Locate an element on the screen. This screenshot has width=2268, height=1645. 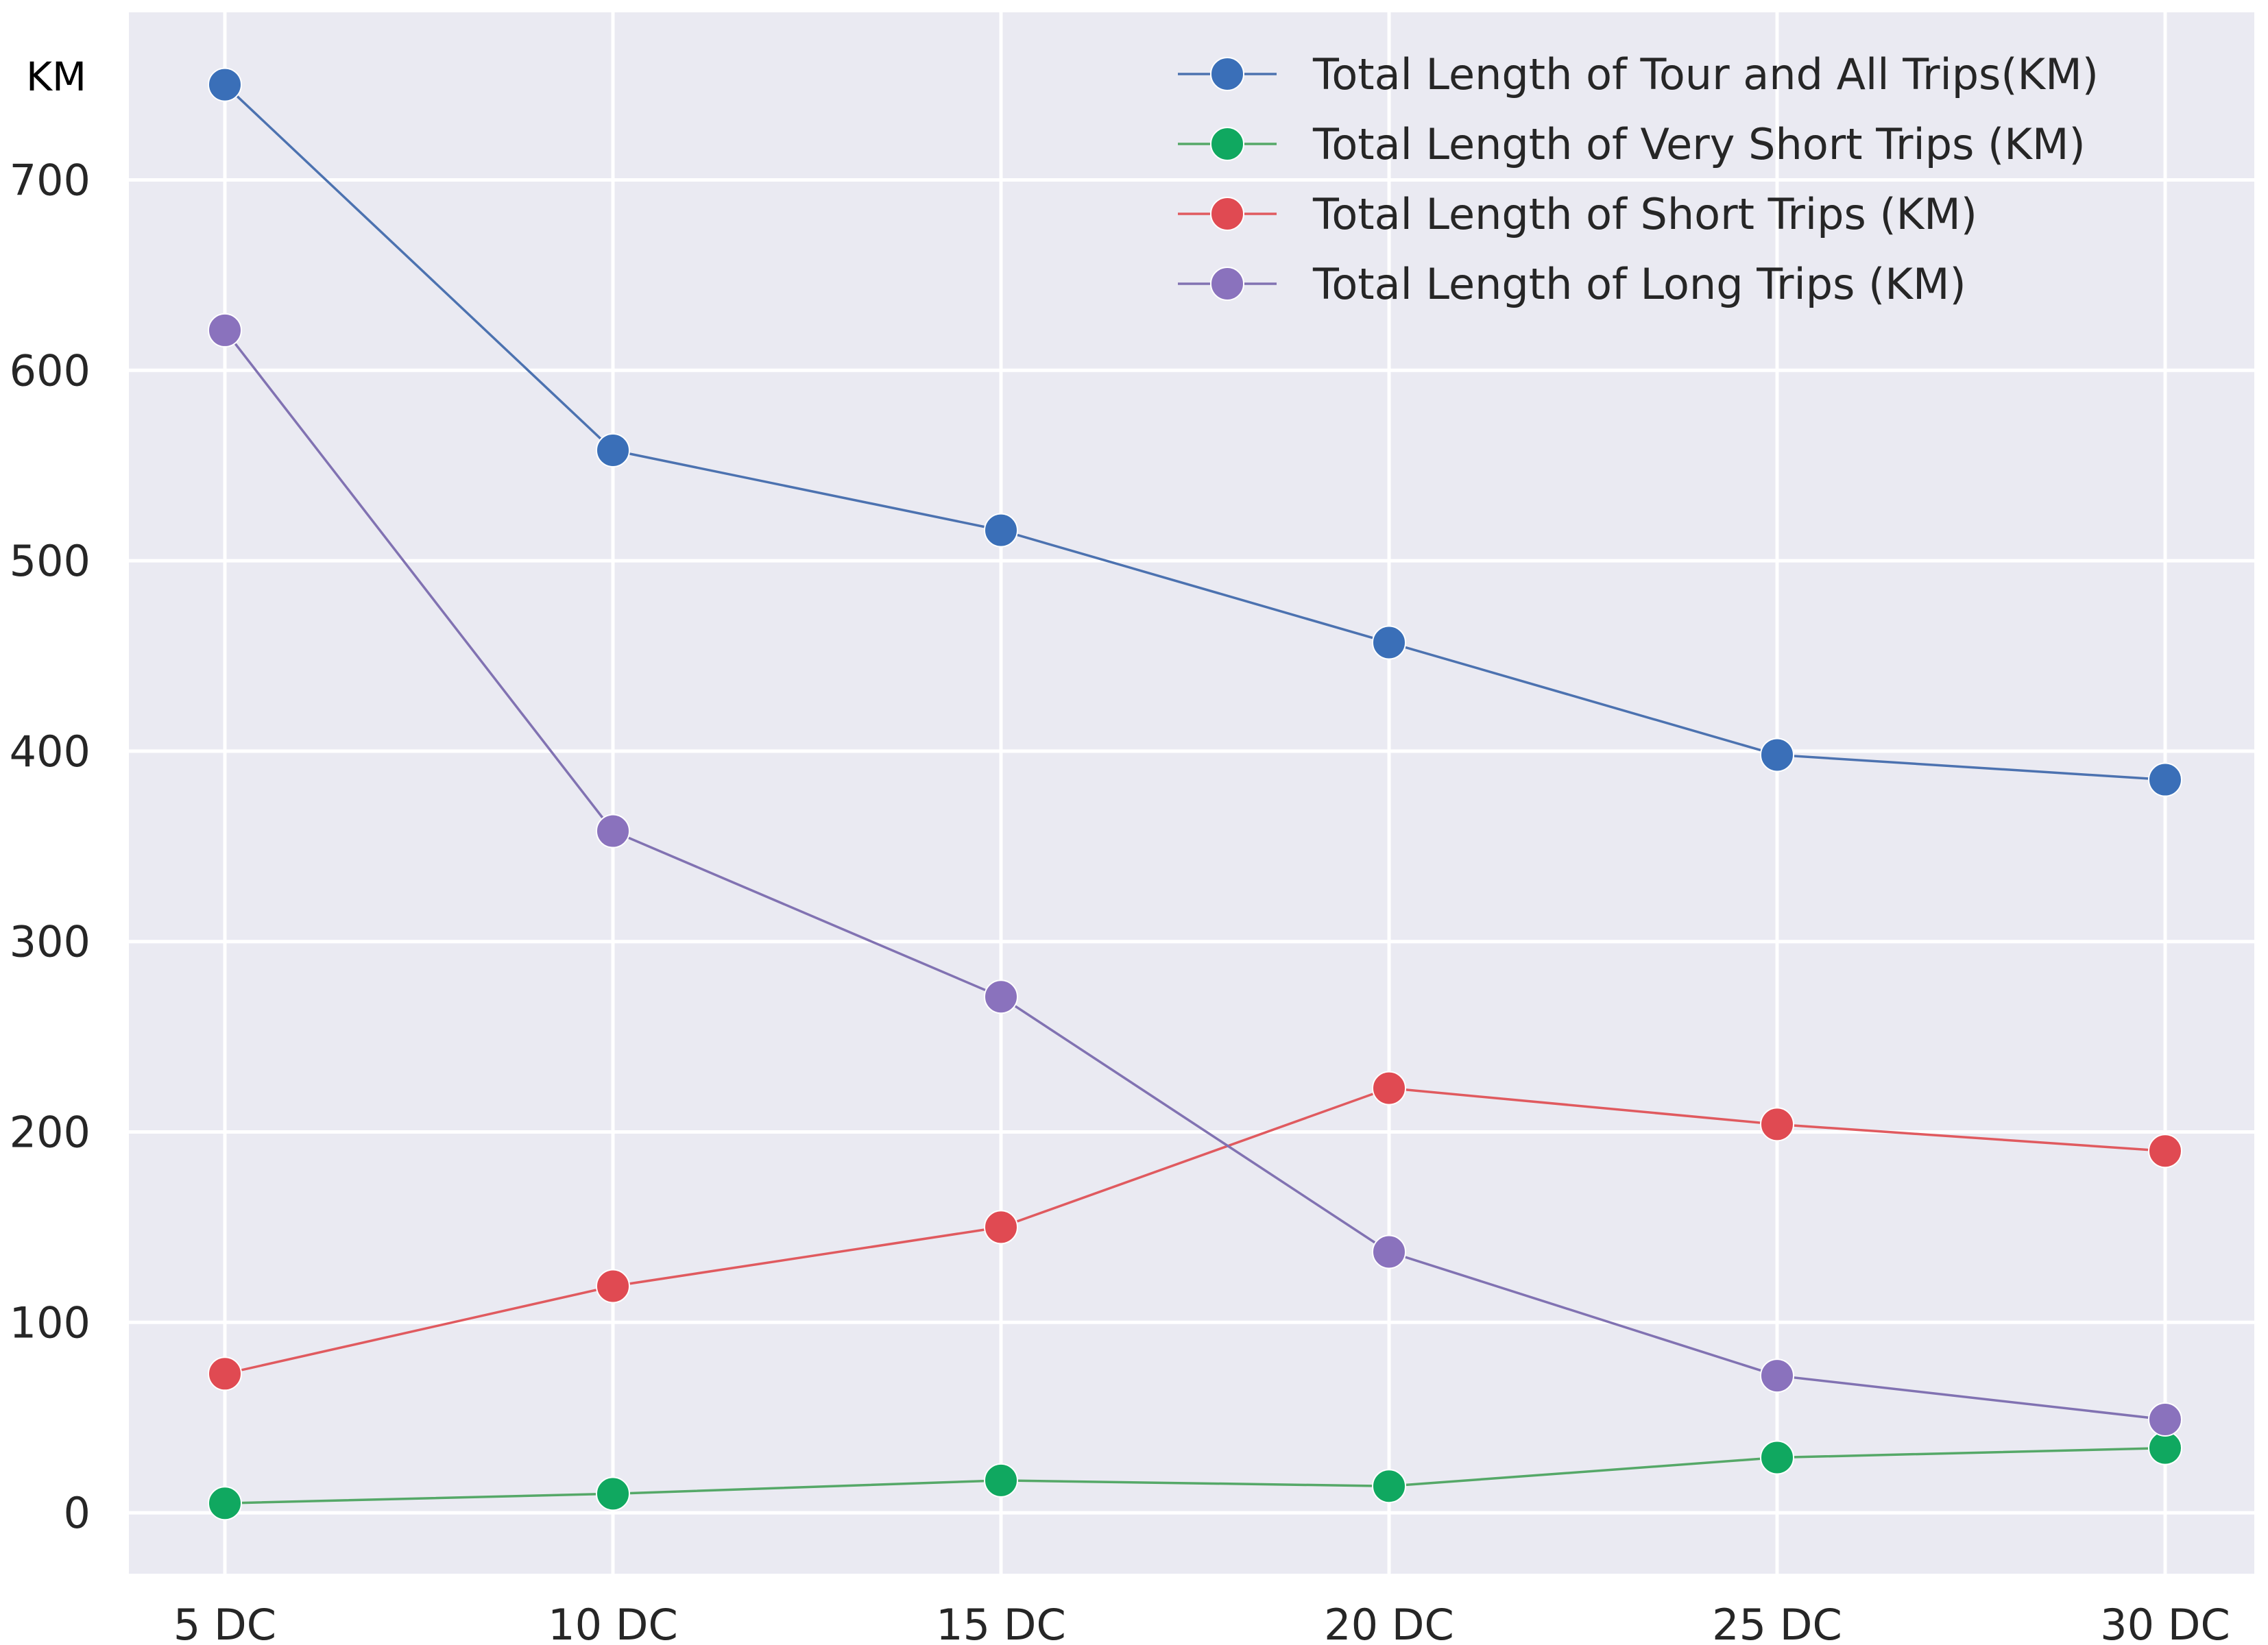
legend-label: Total Length of Very Short Trips (KM) is located at coordinates (1699, 144).